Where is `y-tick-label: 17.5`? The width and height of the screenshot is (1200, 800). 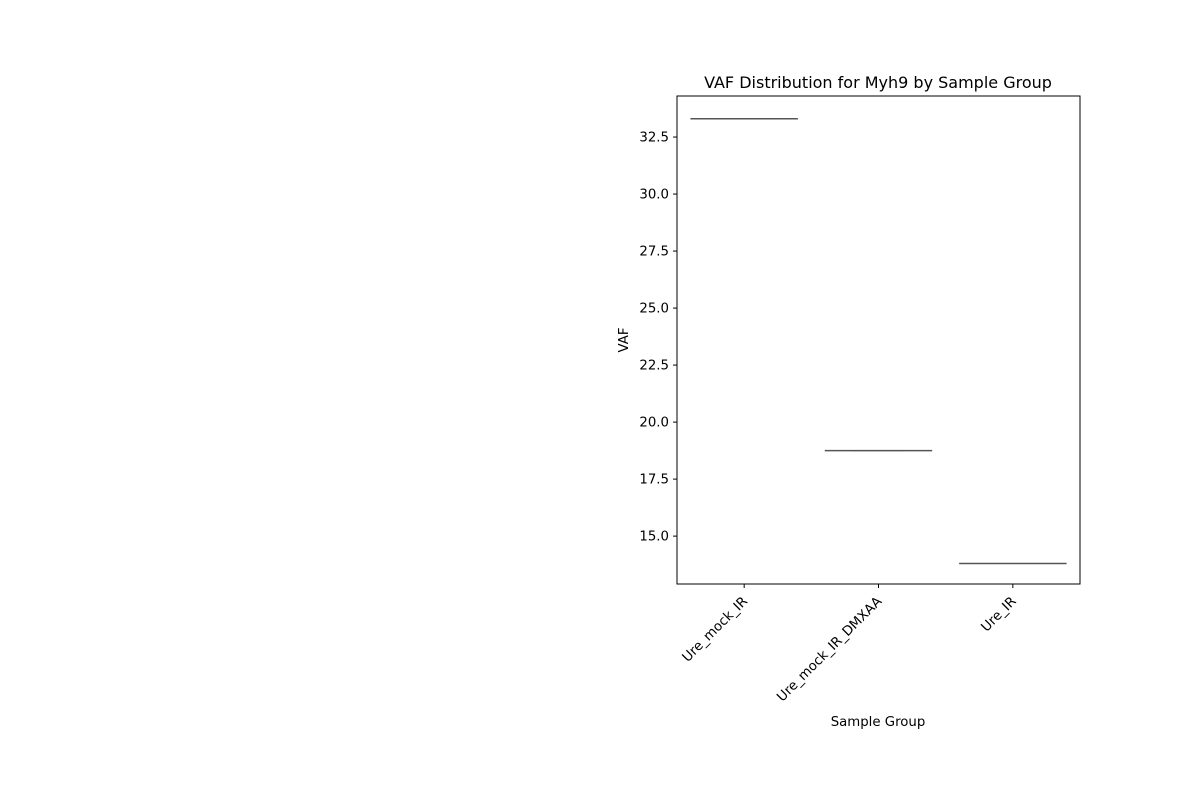
y-tick-label: 17.5 is located at coordinates (654, 480).